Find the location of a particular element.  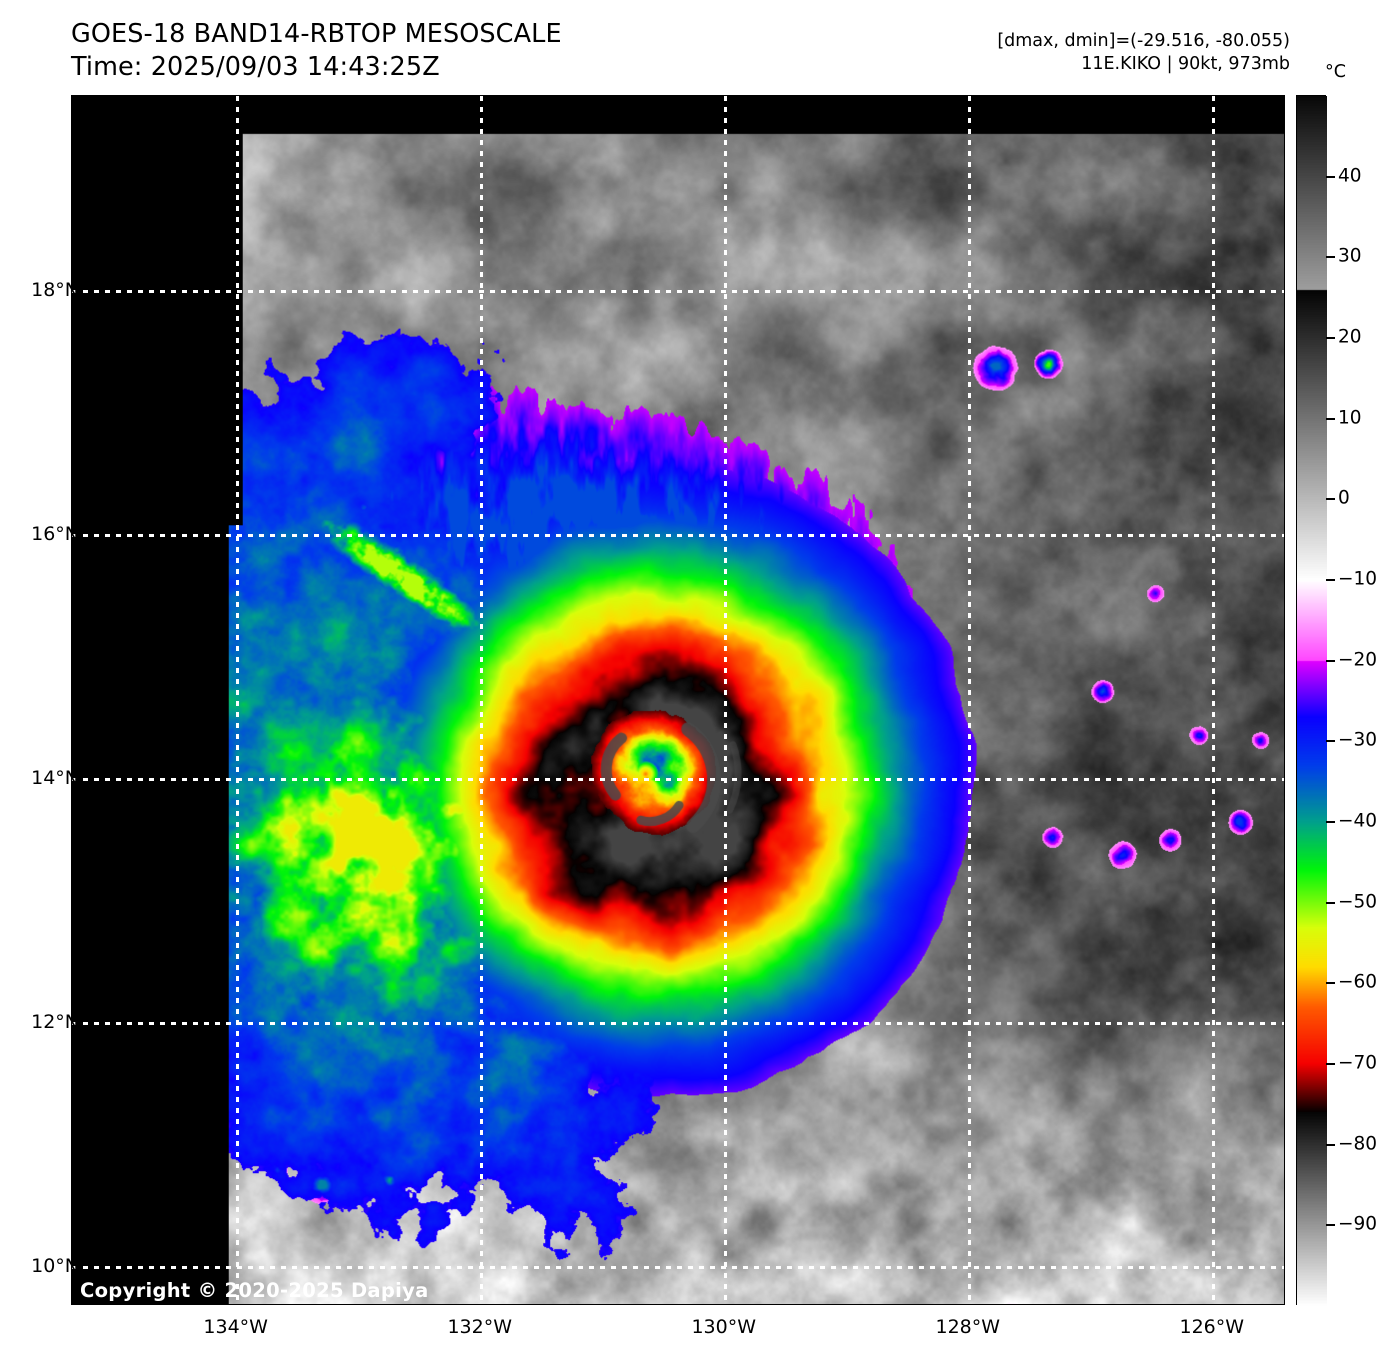

lon-tick-label: 128°W is located at coordinates (968, 1327).